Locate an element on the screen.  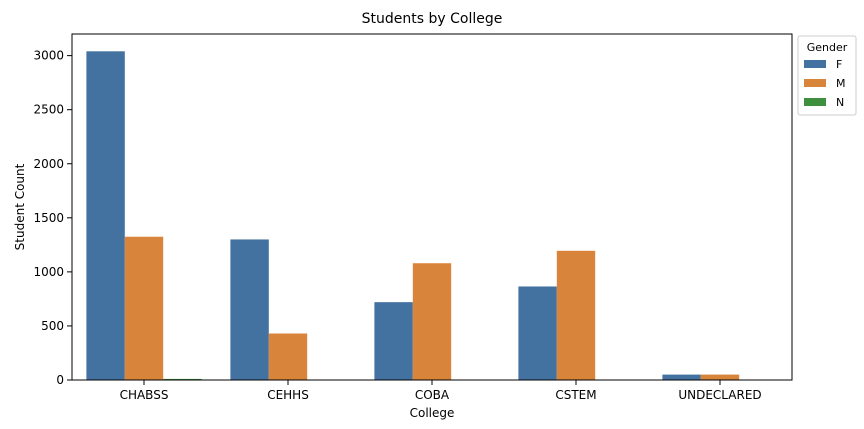
legend-swatch-n is located at coordinates (815, 102).